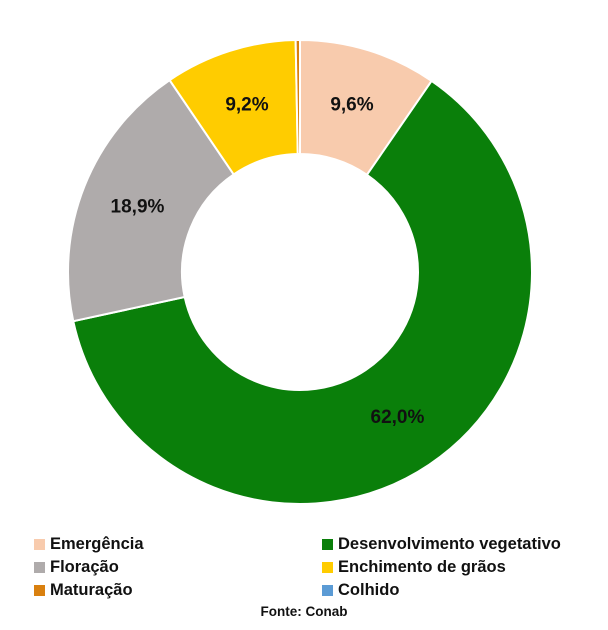  What do you see at coordinates (138, 207) in the screenshot?
I see `slice-label-2: 18,9%` at bounding box center [138, 207].